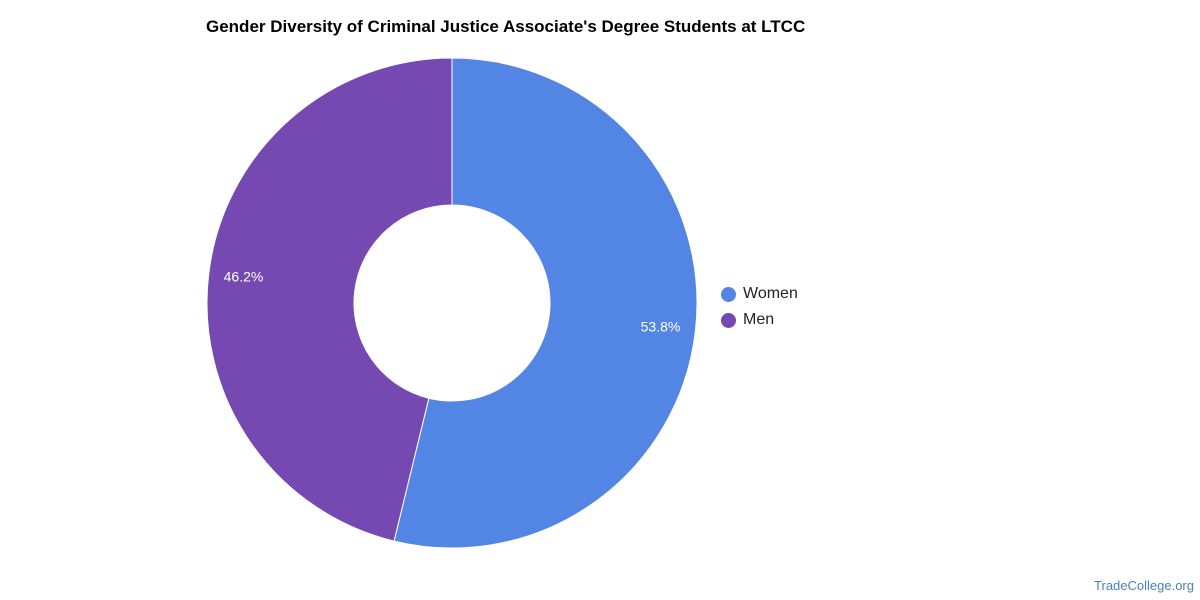 Image resolution: width=1200 pixels, height=600 pixels. What do you see at coordinates (728, 294) in the screenshot?
I see `legend-swatch-women` at bounding box center [728, 294].